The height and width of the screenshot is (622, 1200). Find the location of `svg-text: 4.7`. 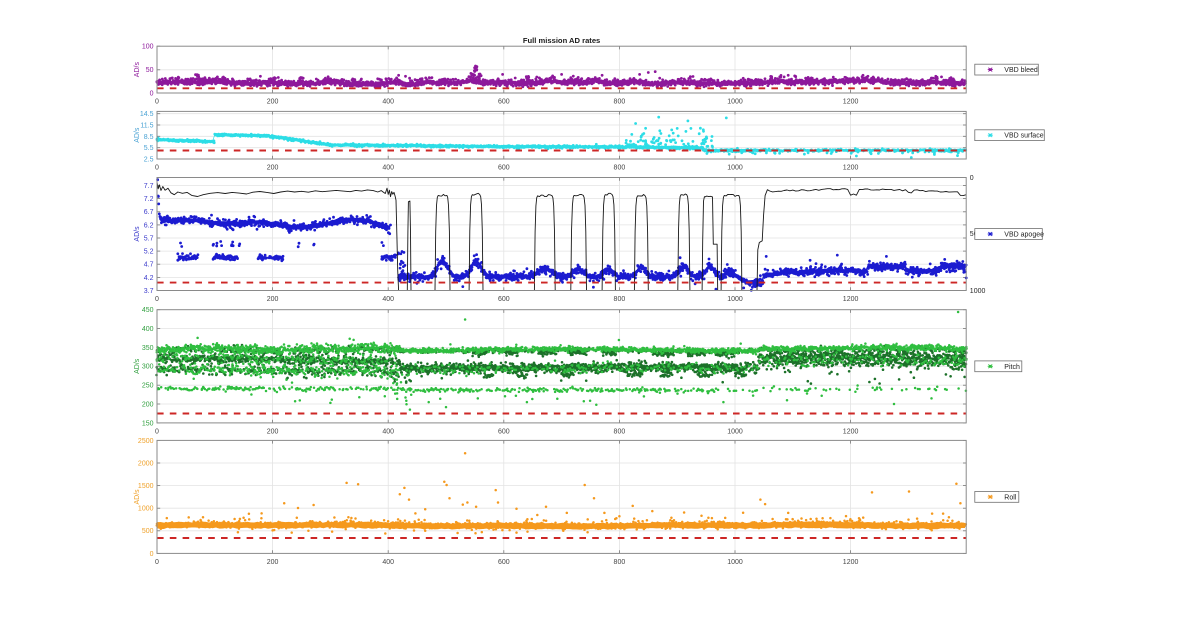

svg-text: 4.7 is located at coordinates (149, 265).